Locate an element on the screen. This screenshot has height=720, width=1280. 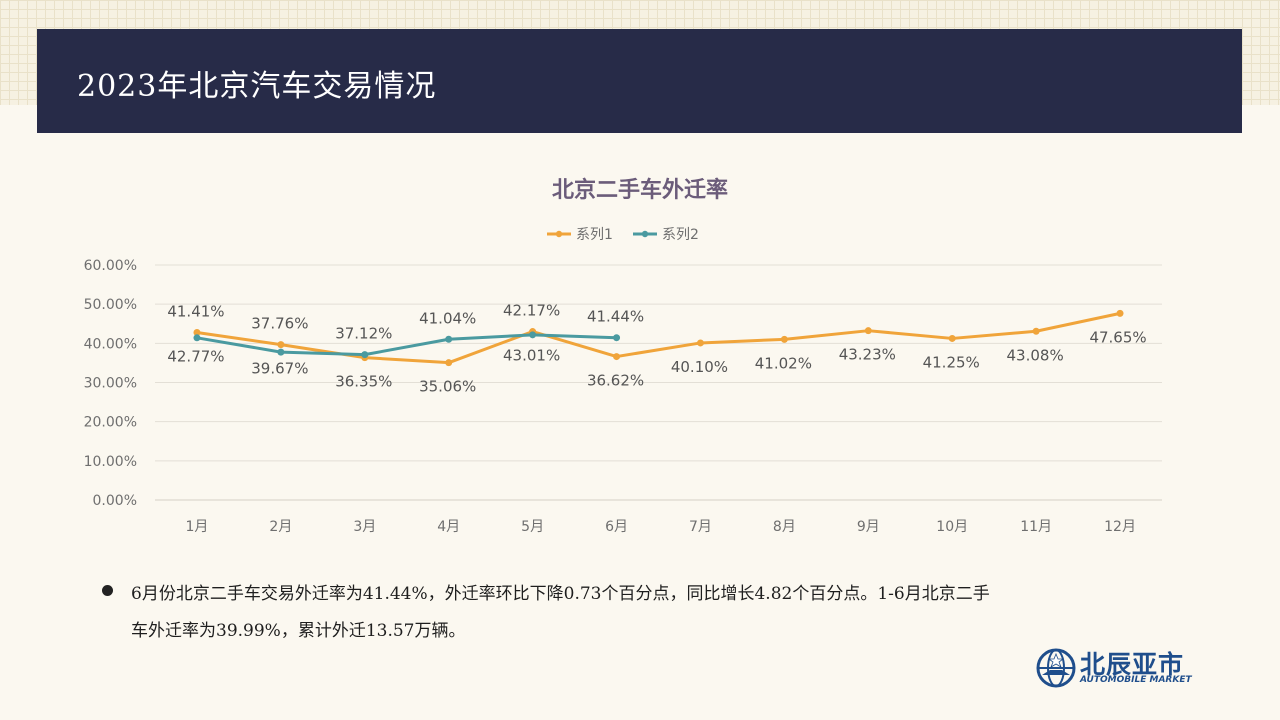
data-label: 36.62% is located at coordinates (615, 381).